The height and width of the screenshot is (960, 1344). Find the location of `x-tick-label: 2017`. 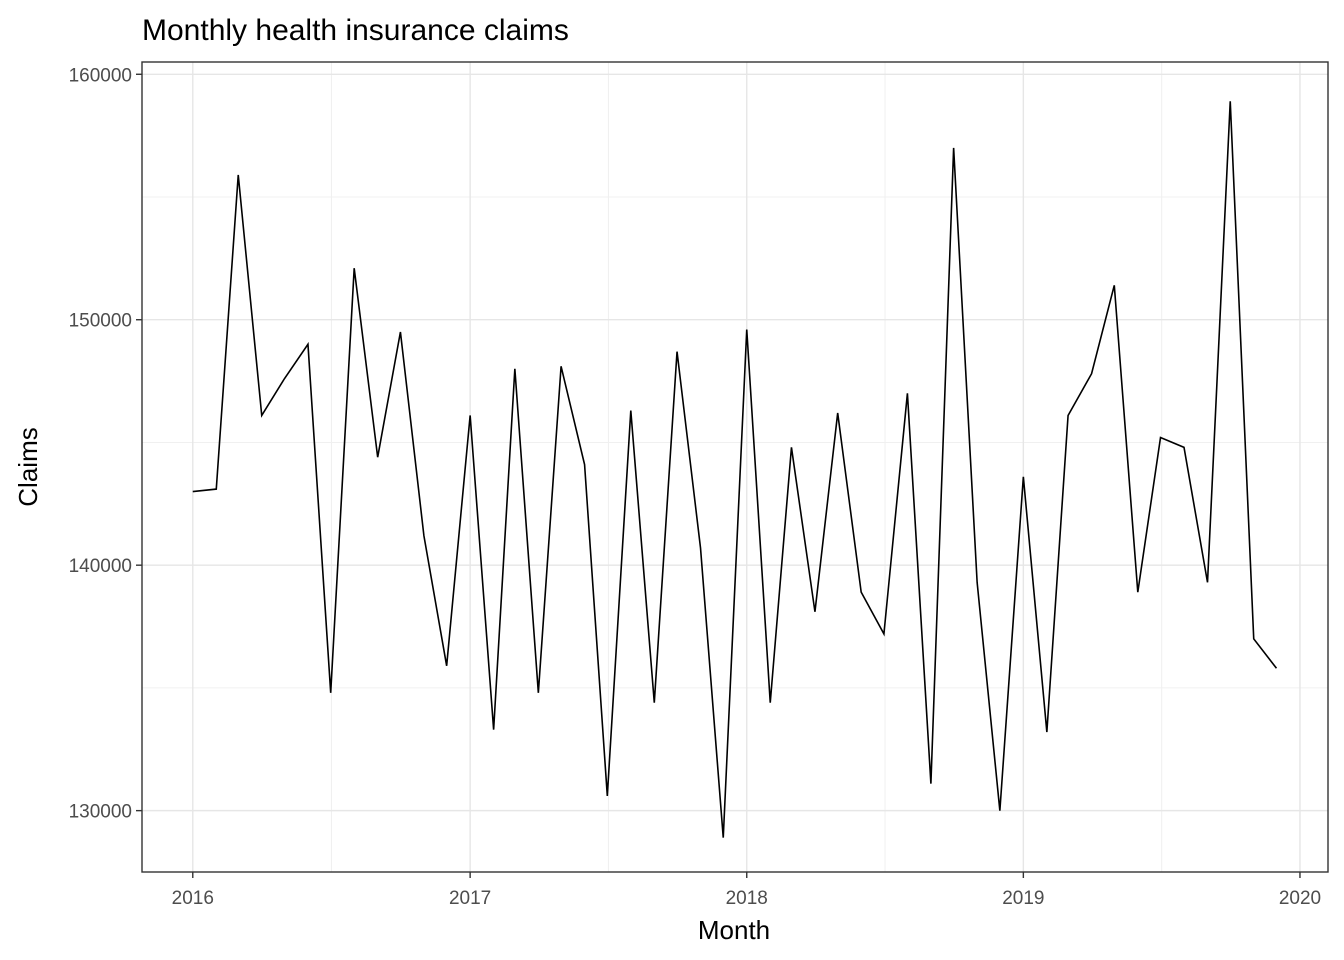

x-tick-label: 2017 is located at coordinates (470, 898).